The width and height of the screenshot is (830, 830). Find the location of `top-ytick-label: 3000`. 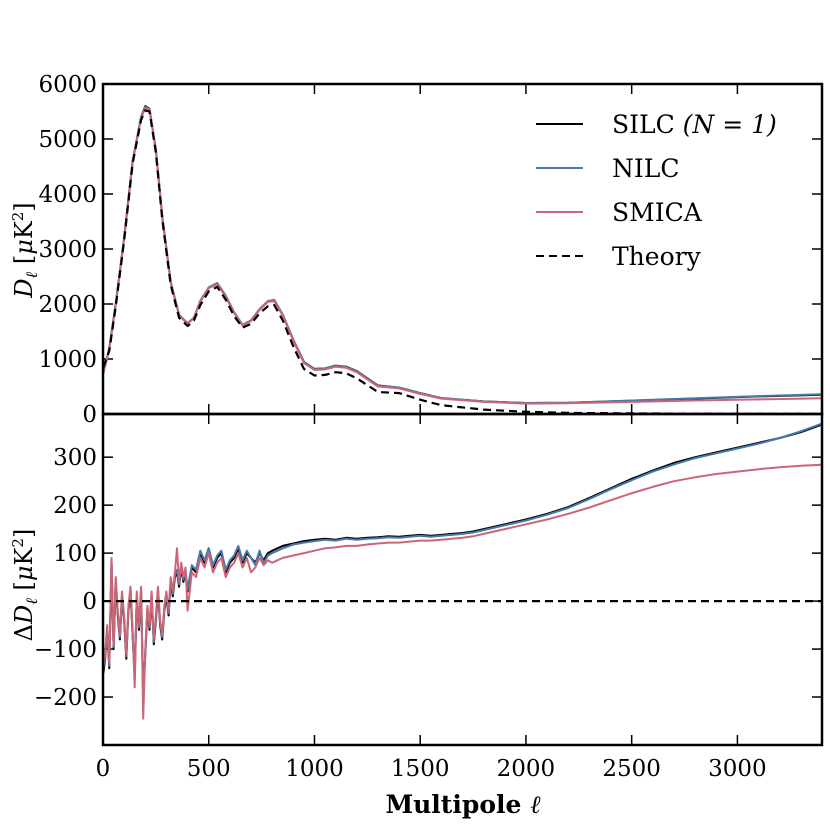

top-ytick-label: 3000 is located at coordinates (67, 250).